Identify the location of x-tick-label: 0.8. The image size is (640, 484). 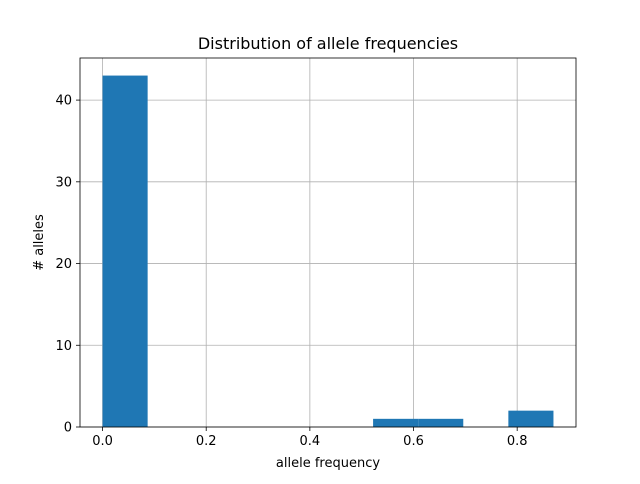
(517, 441).